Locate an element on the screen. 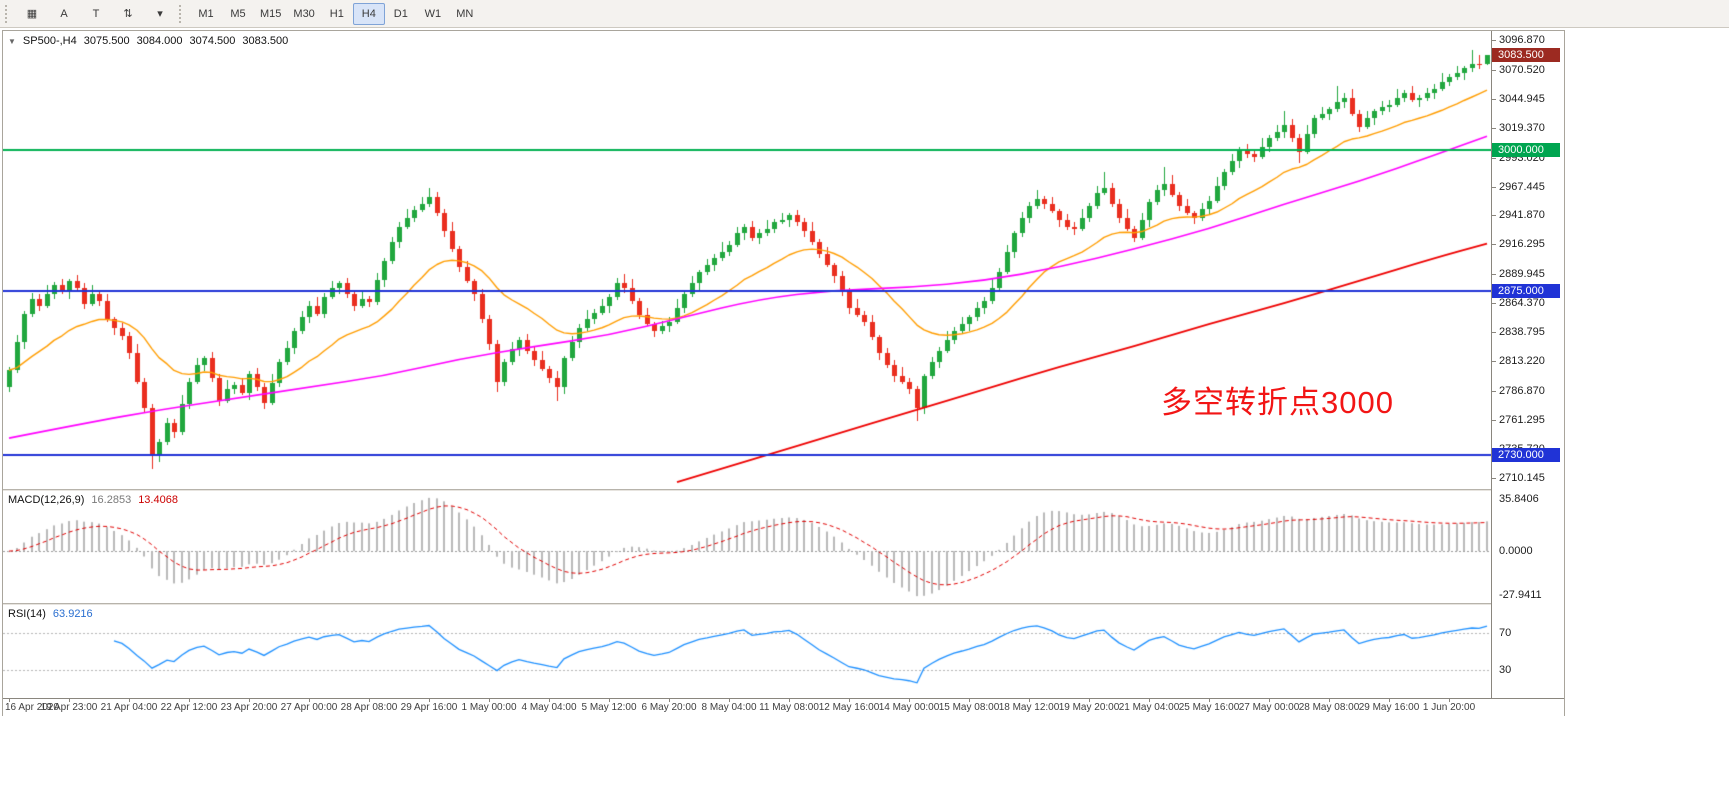 The width and height of the screenshot is (1729, 796). chart-text-annotation: 多空转折点3000 is located at coordinates (1277, 402).